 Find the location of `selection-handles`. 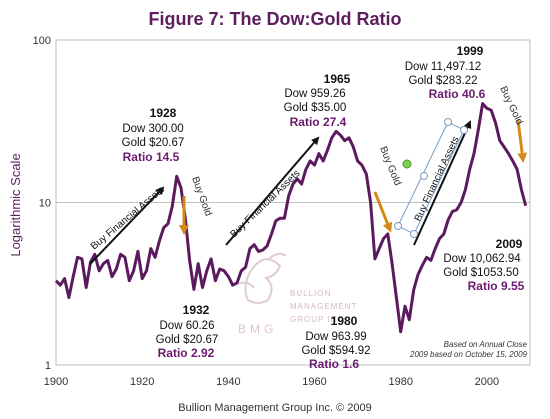

selection-handles is located at coordinates (431, 178).